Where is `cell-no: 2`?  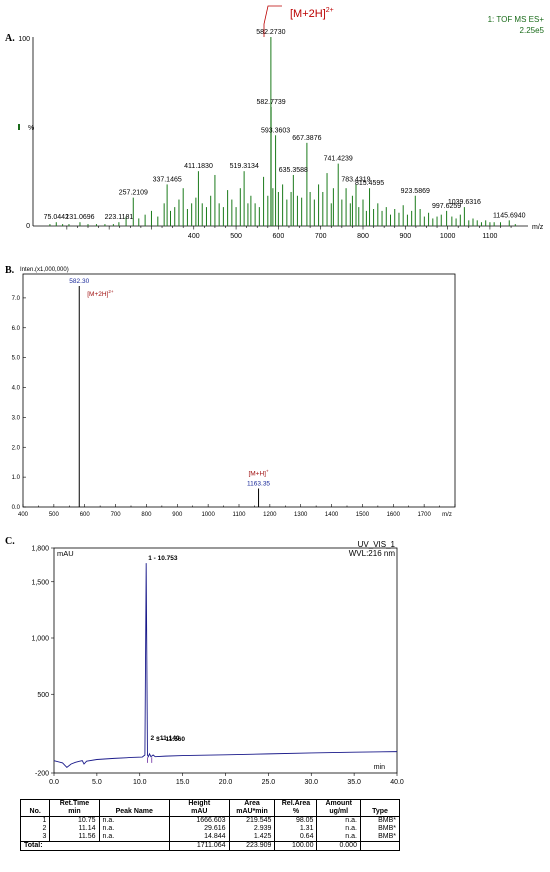
cell-no: 2 is located at coordinates (35, 829).